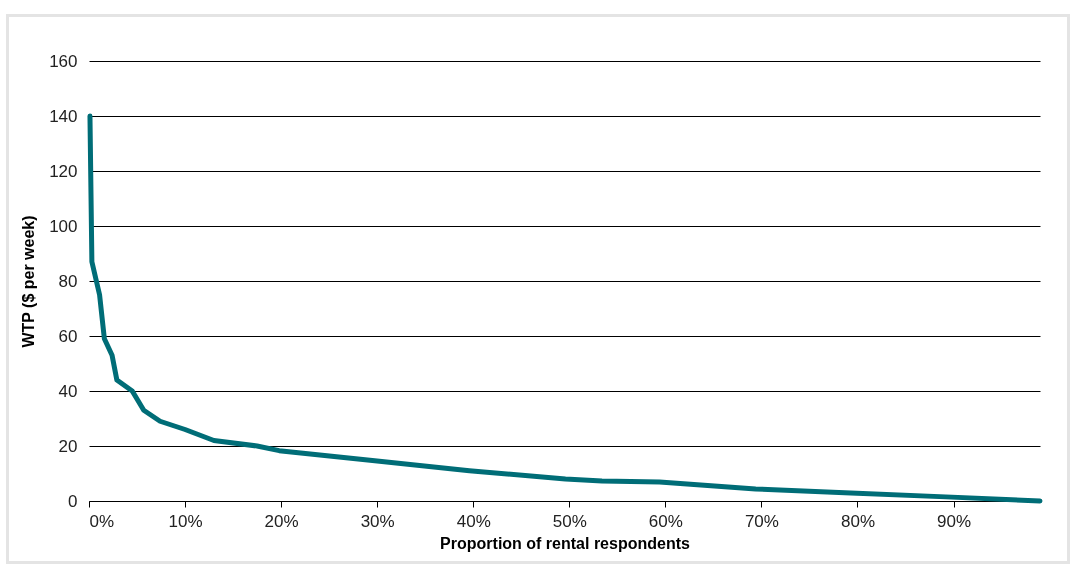 Image resolution: width=1080 pixels, height=573 pixels. Describe the element at coordinates (281, 521) in the screenshot. I see `x-tick-label: 20%` at that location.